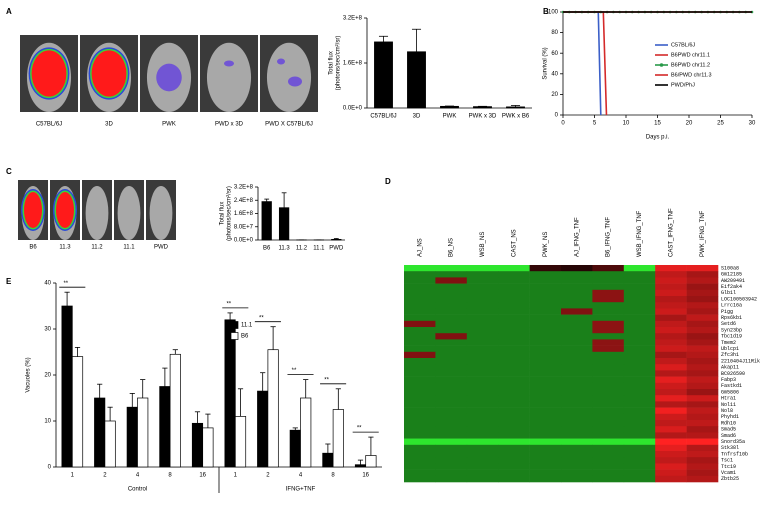  What do you see at coordinates (553, 13) in the screenshot?
I see `y-tick-label: 100` at bounding box center [553, 13].